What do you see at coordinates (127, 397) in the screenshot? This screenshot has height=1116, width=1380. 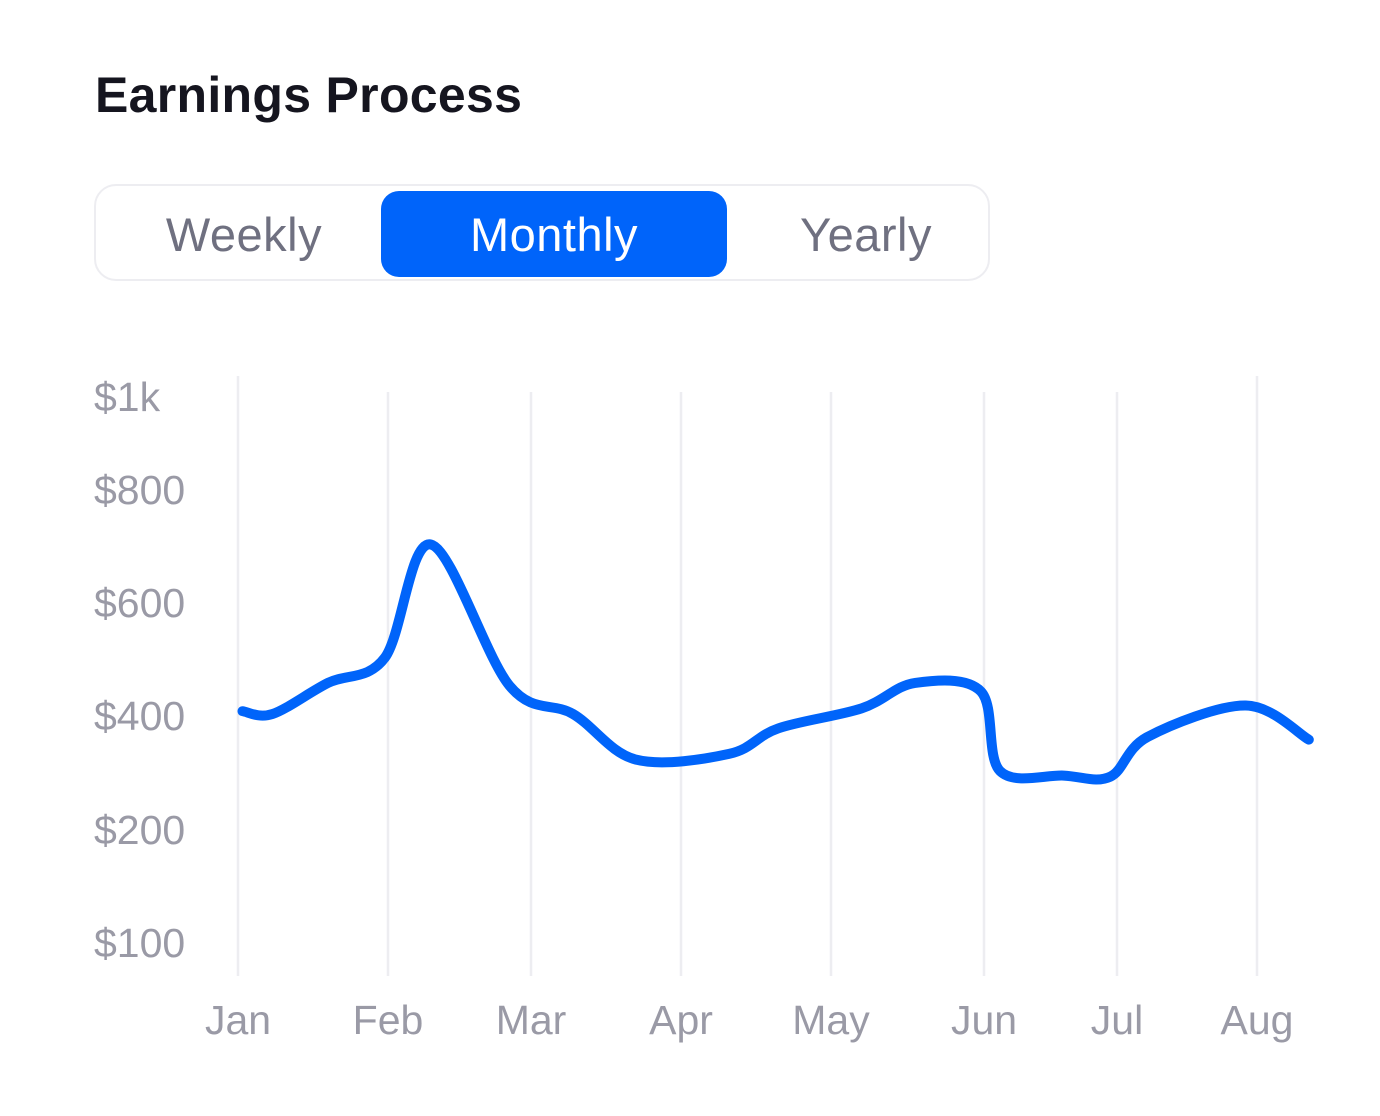 I see `y-tick-label: $1k` at bounding box center [127, 397].